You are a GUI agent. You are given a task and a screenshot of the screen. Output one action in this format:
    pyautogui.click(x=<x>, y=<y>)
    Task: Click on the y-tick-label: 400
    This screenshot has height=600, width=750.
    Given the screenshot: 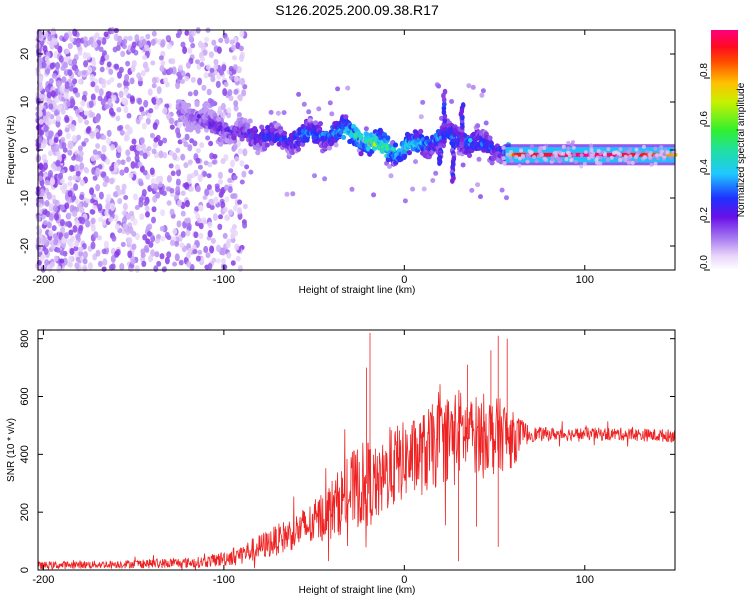 What is the action you would take?
    pyautogui.click(x=25, y=454)
    